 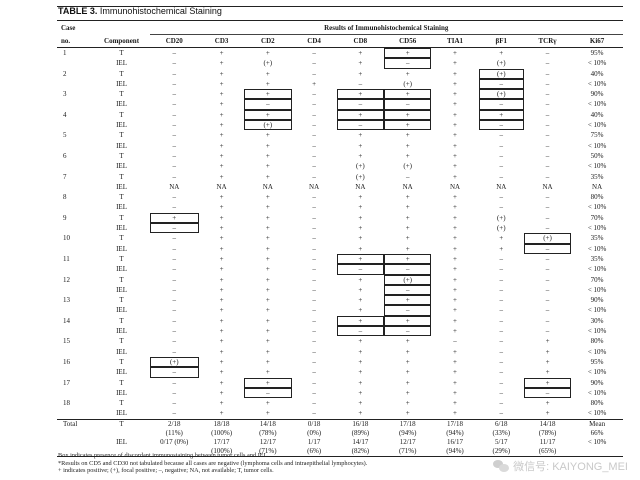 What do you see at coordinates (340, 228) in the screenshot?
I see `table-row: IEL – + + – + + + (+) – < 10%` at bounding box center [340, 228].